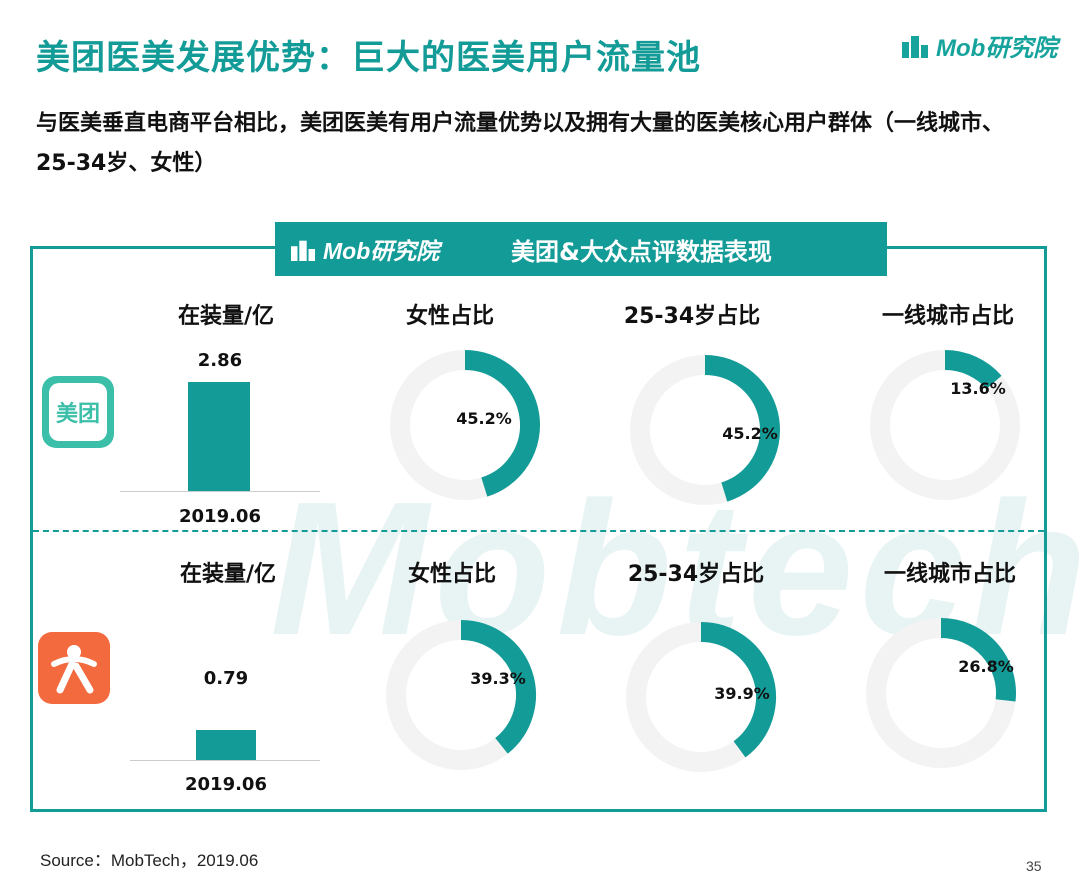  I want to click on donut-tier1-meituan: 13.6%, so click(945, 425).